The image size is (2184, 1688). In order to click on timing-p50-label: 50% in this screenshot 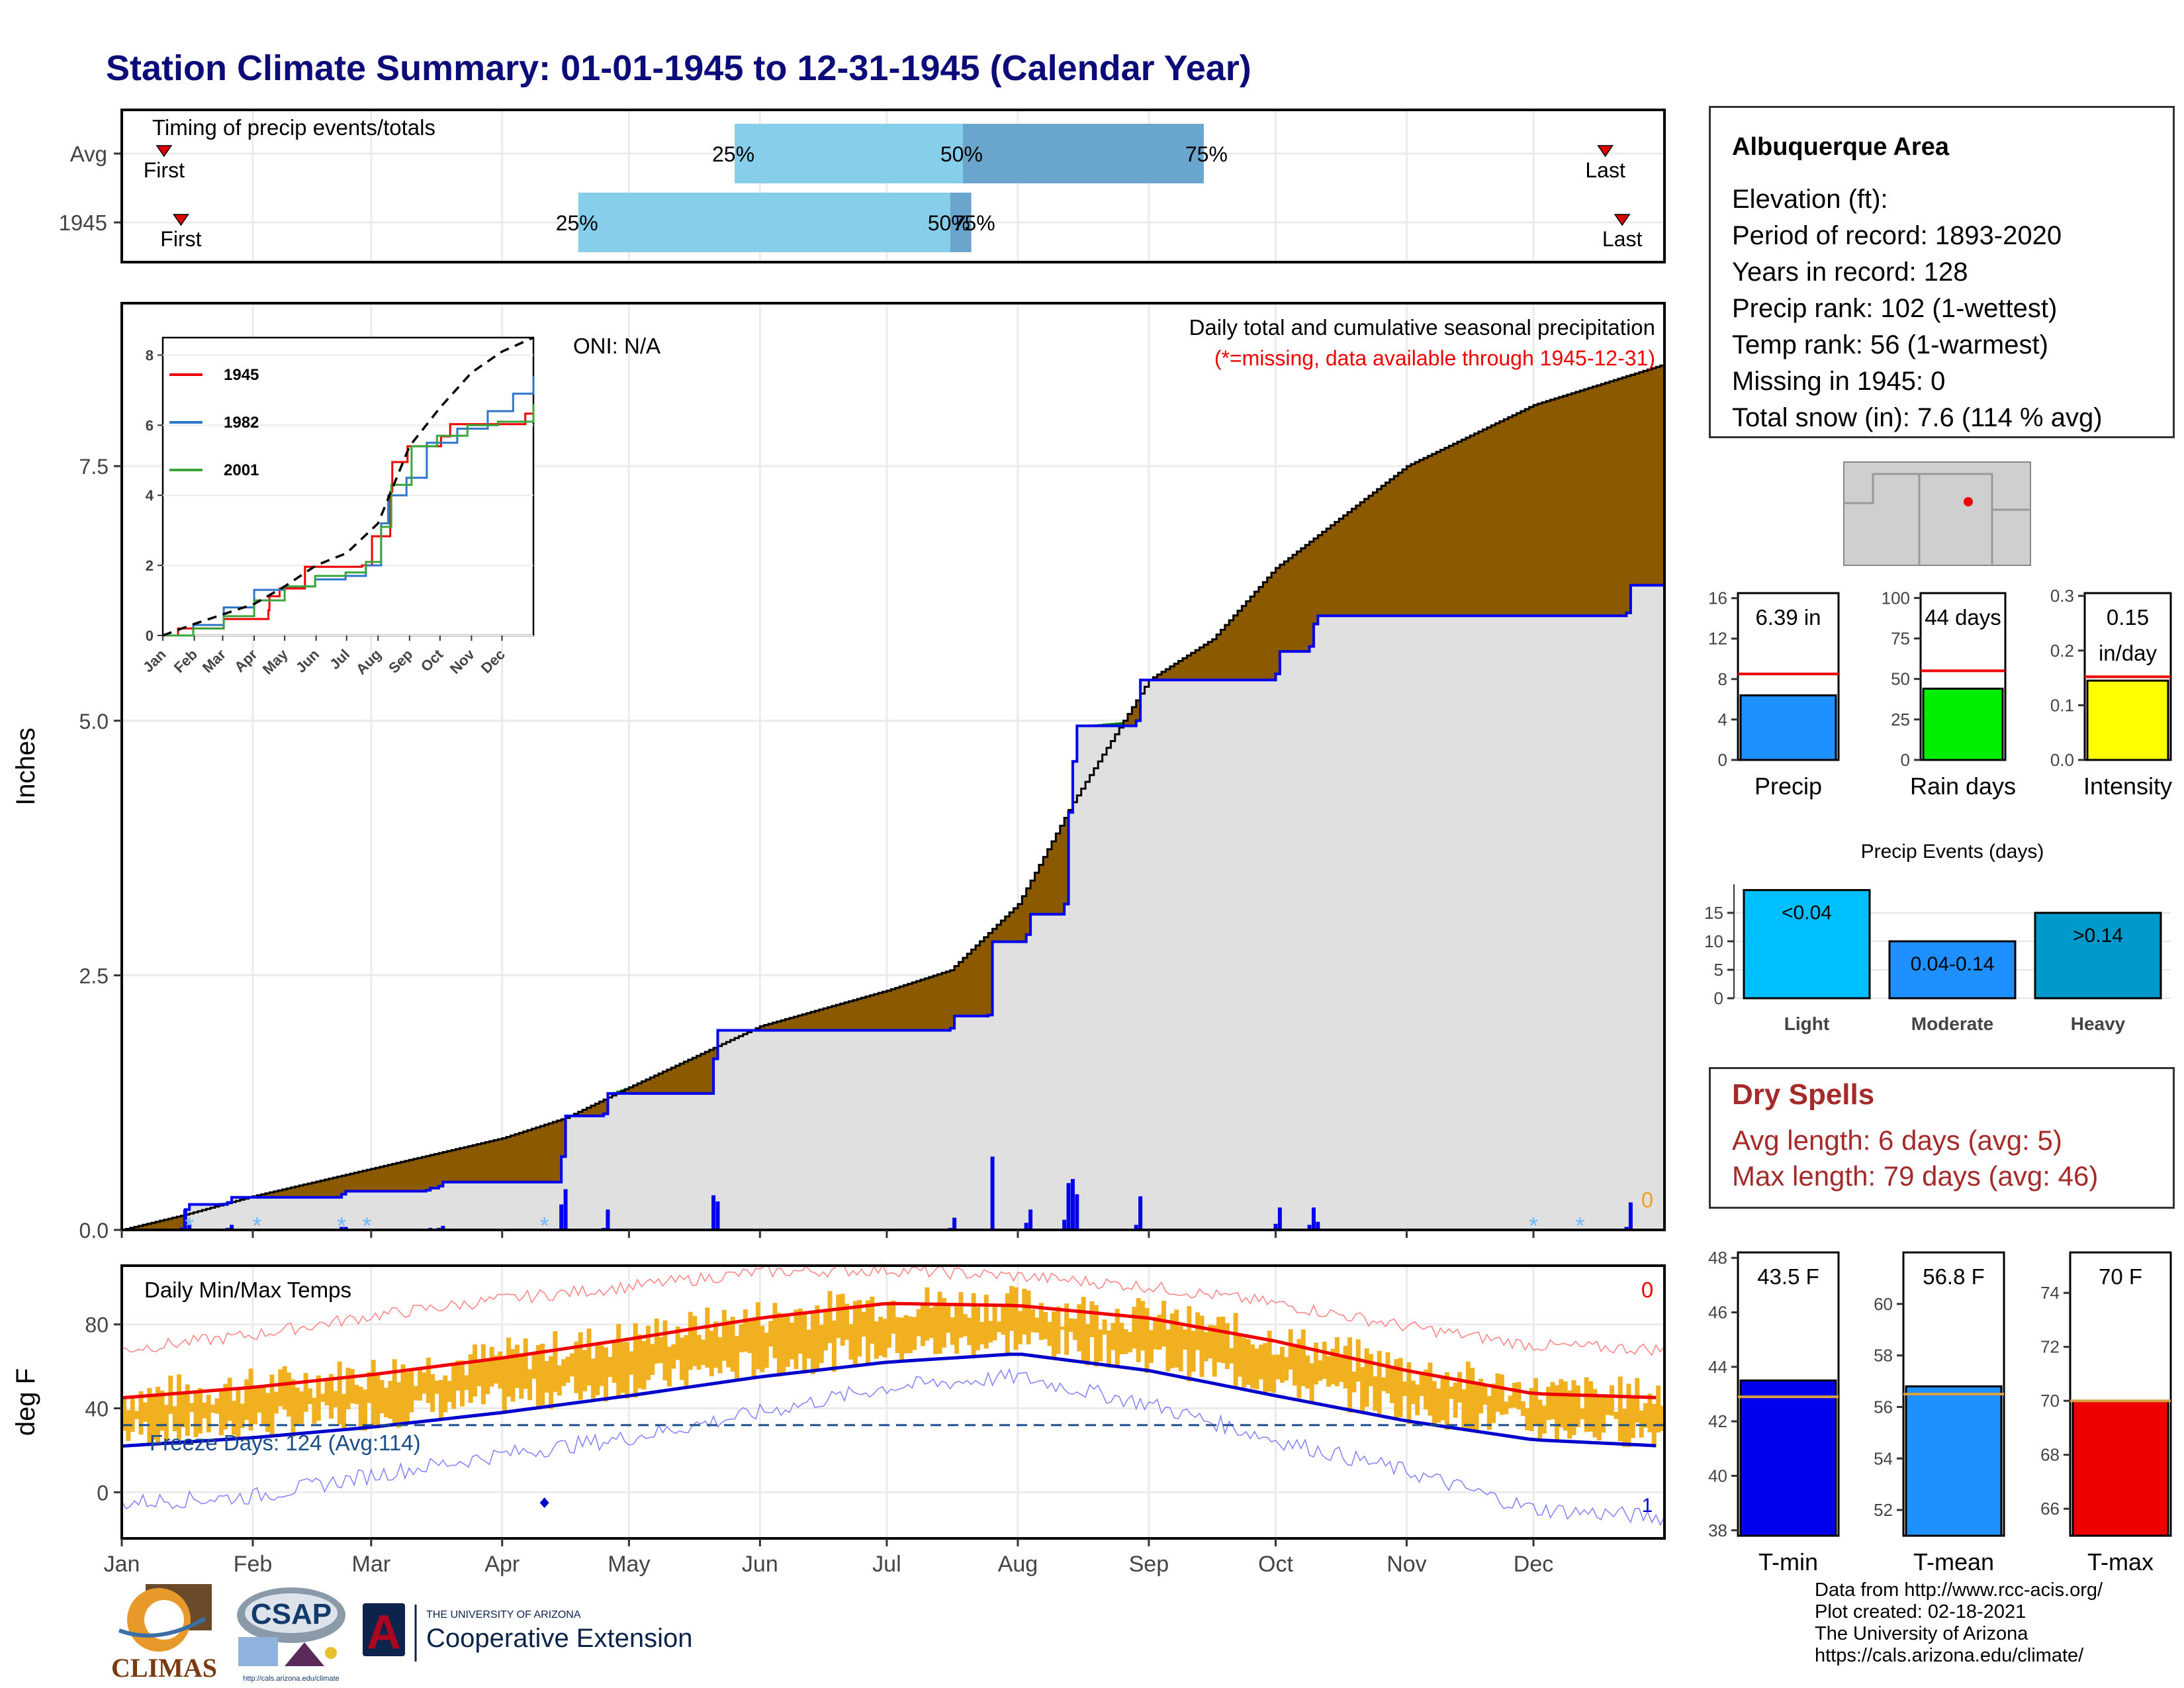, I will do `click(961, 154)`.